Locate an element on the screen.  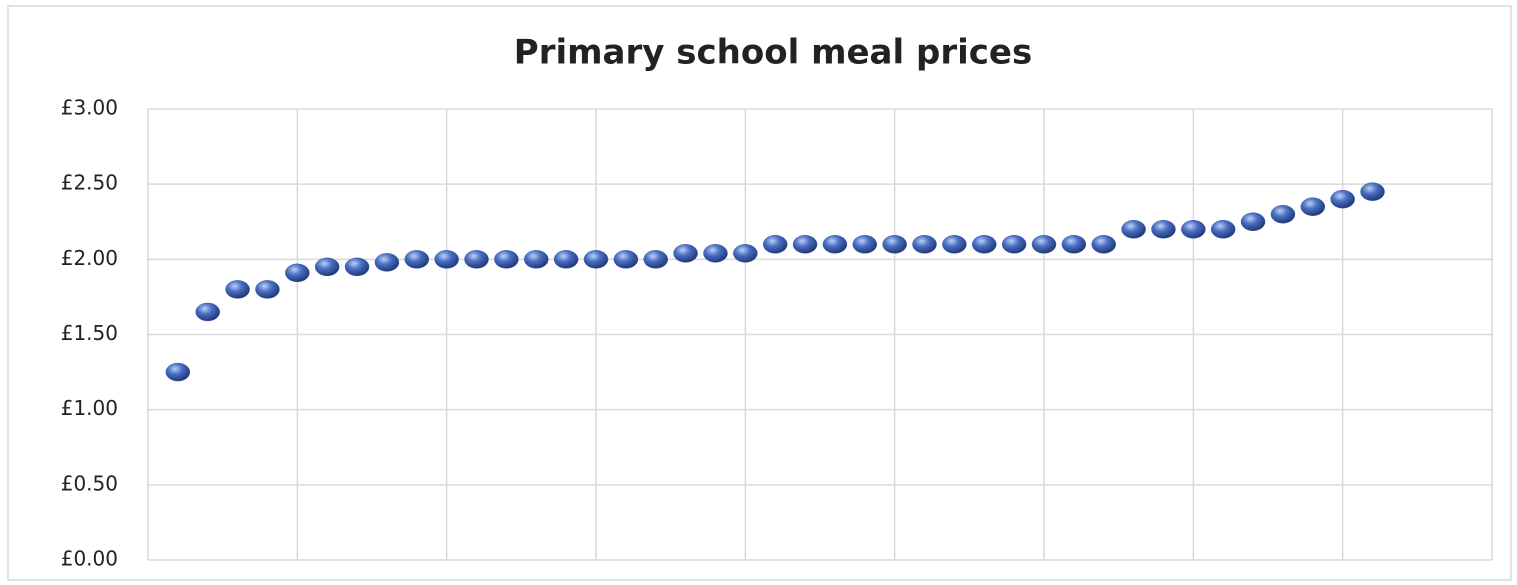
y-tick-label: £0.50 is located at coordinates (89, 483).